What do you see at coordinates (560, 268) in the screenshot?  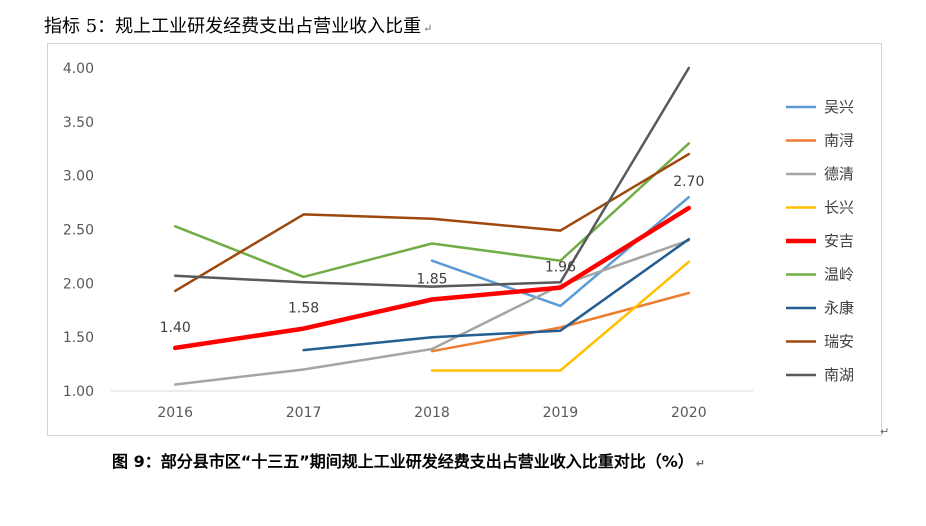 I see `data-label: 1.96` at bounding box center [560, 268].